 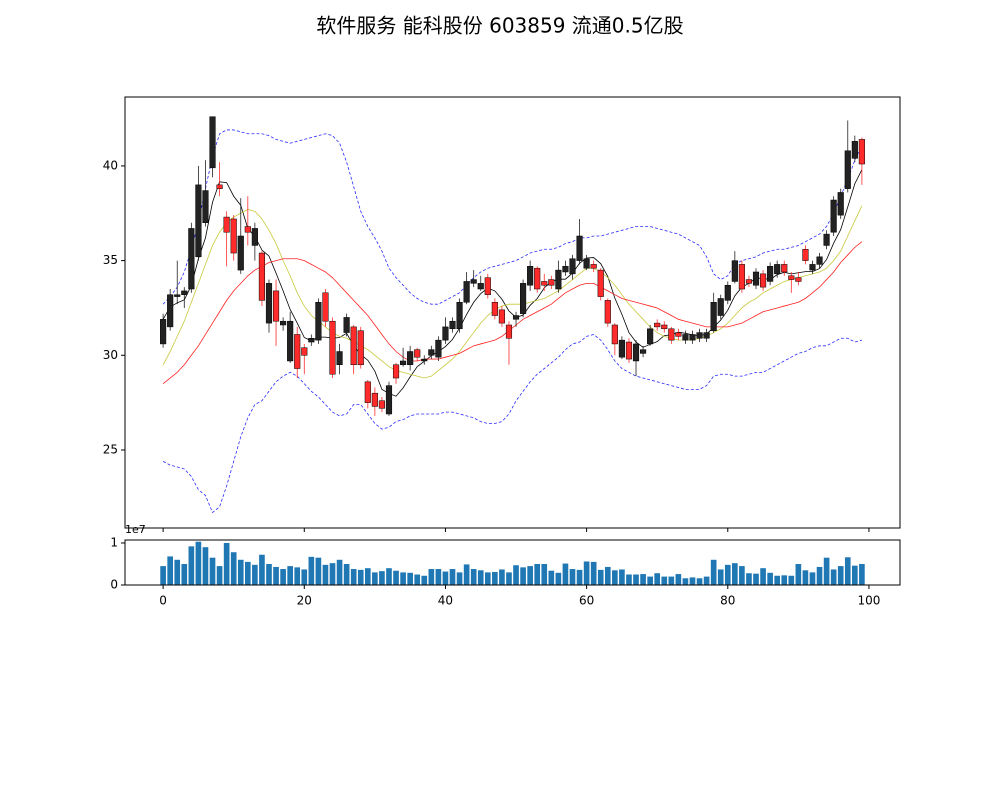 What do you see at coordinates (135, 529) in the screenshot?
I see `offset-text: 1e7` at bounding box center [135, 529].